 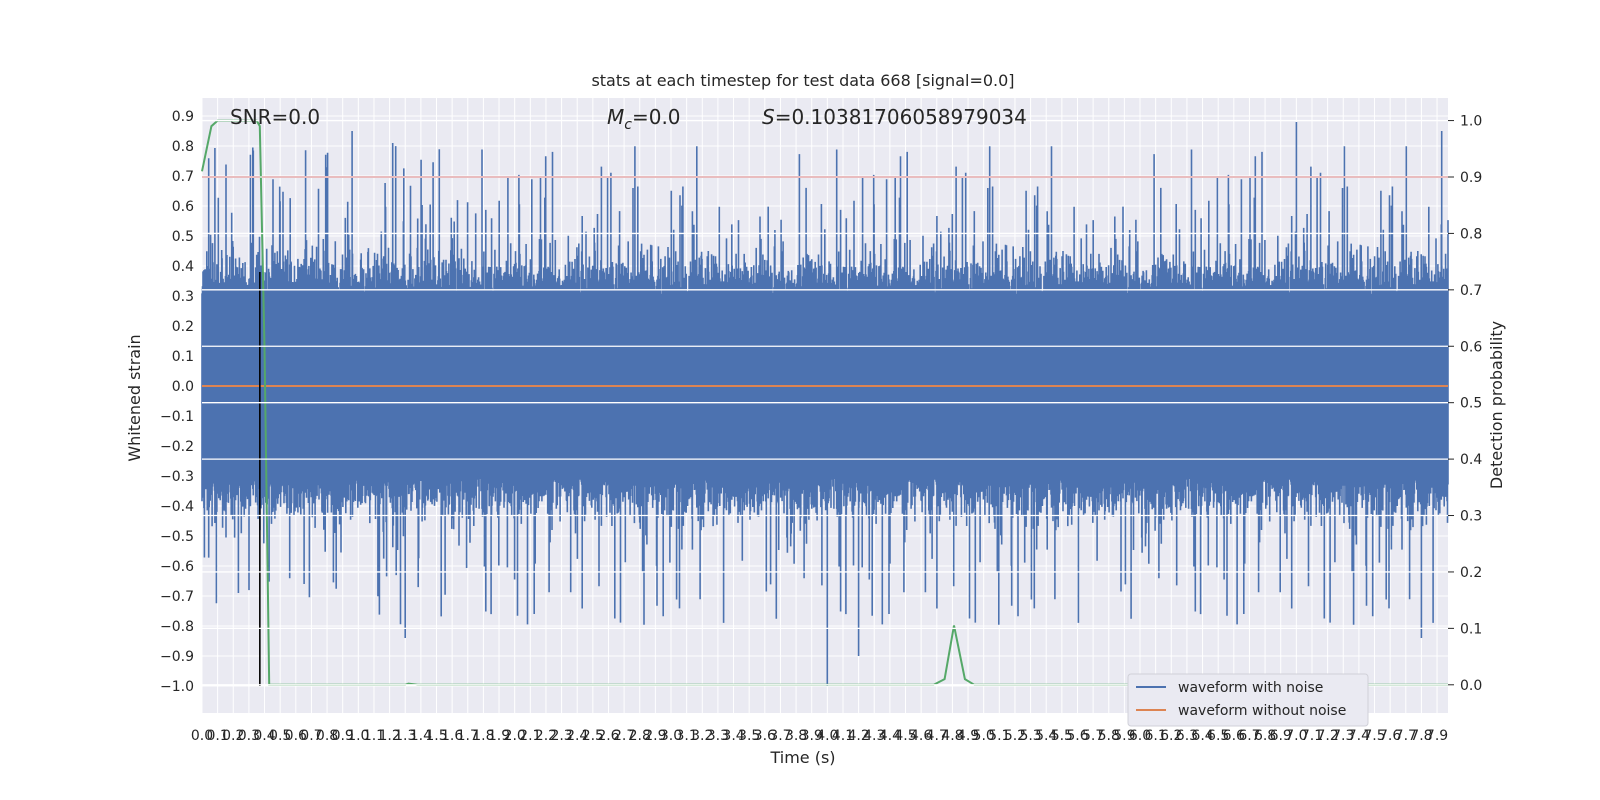 What do you see at coordinates (218, 736) in the screenshot?
I see `x-tick-label: 0.1` at bounding box center [218, 736].